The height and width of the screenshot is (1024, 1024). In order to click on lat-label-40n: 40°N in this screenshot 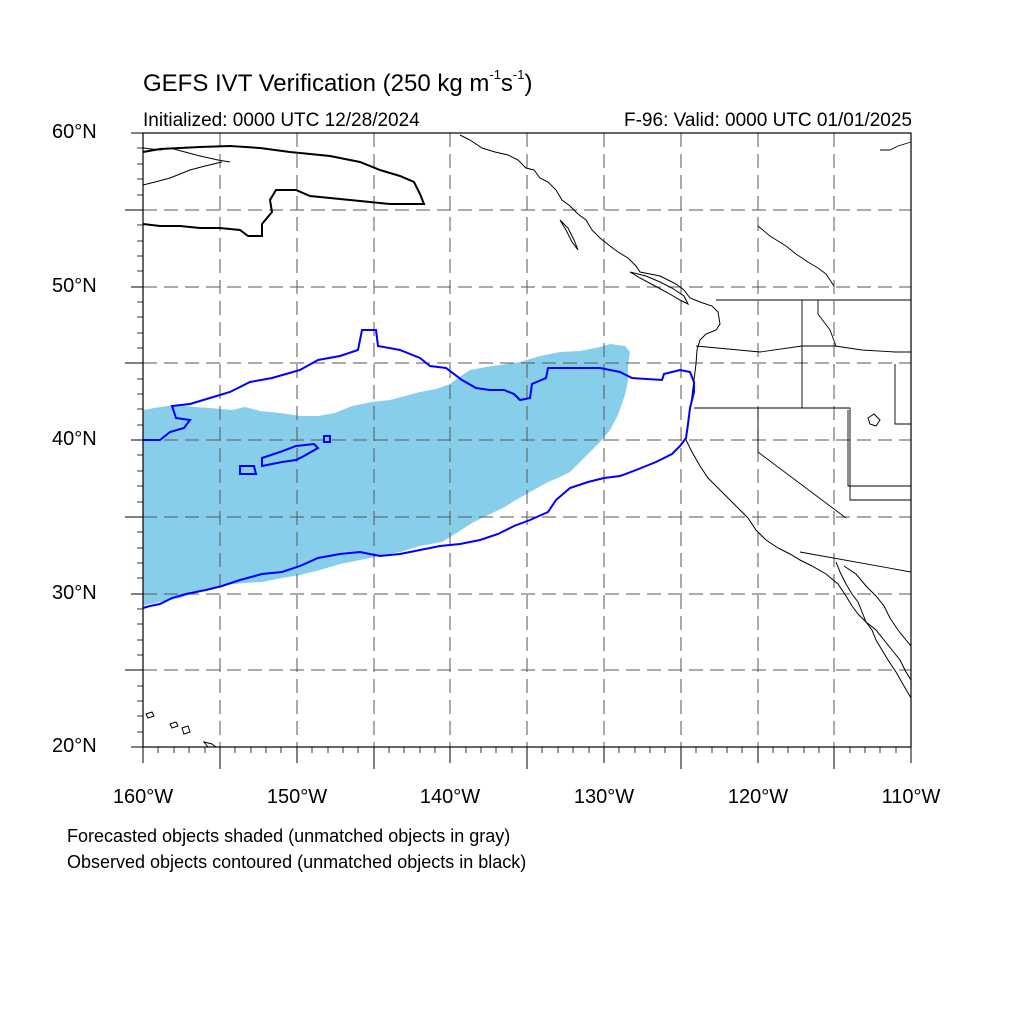, I will do `click(74, 439)`.